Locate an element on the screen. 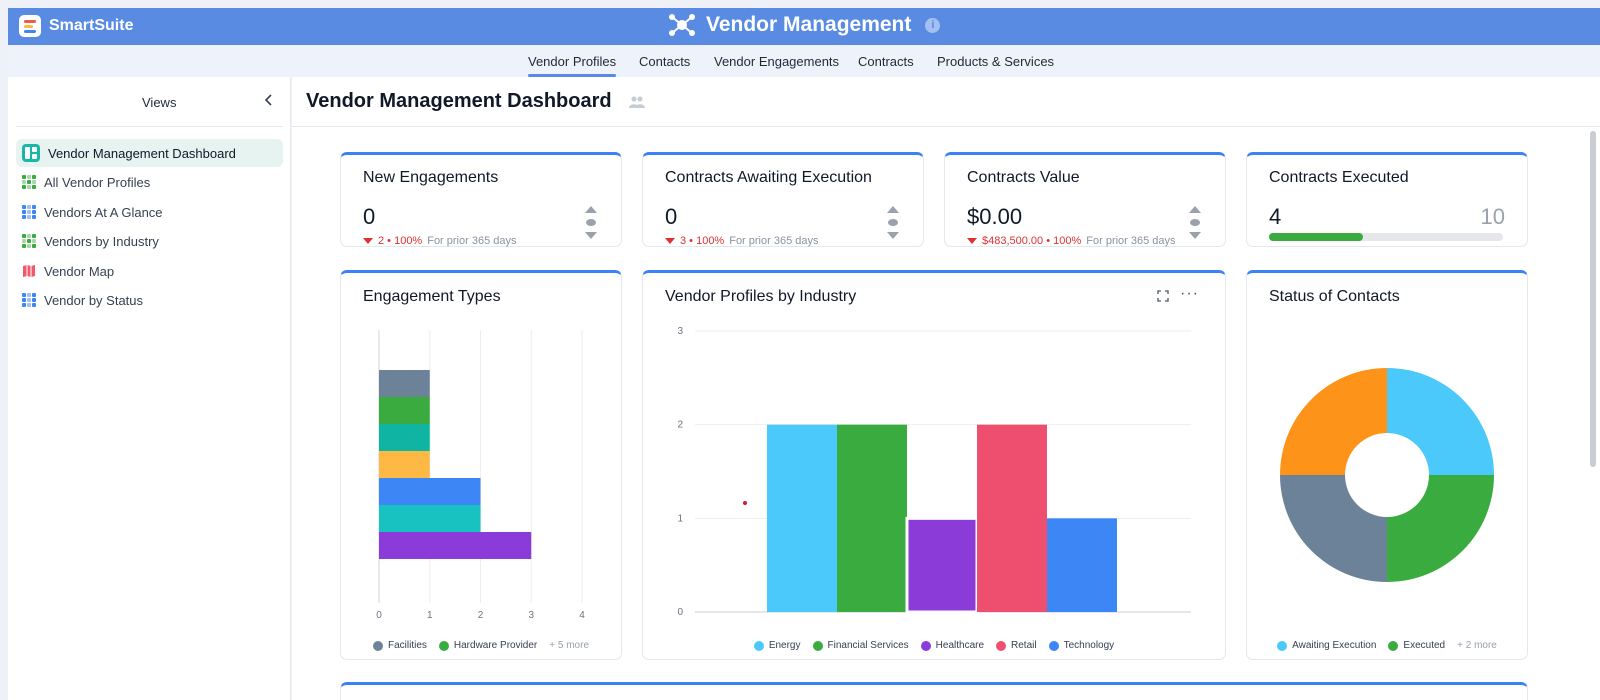 The width and height of the screenshot is (1600, 700). sidebar-item-label: Vendor by Status is located at coordinates (94, 300).